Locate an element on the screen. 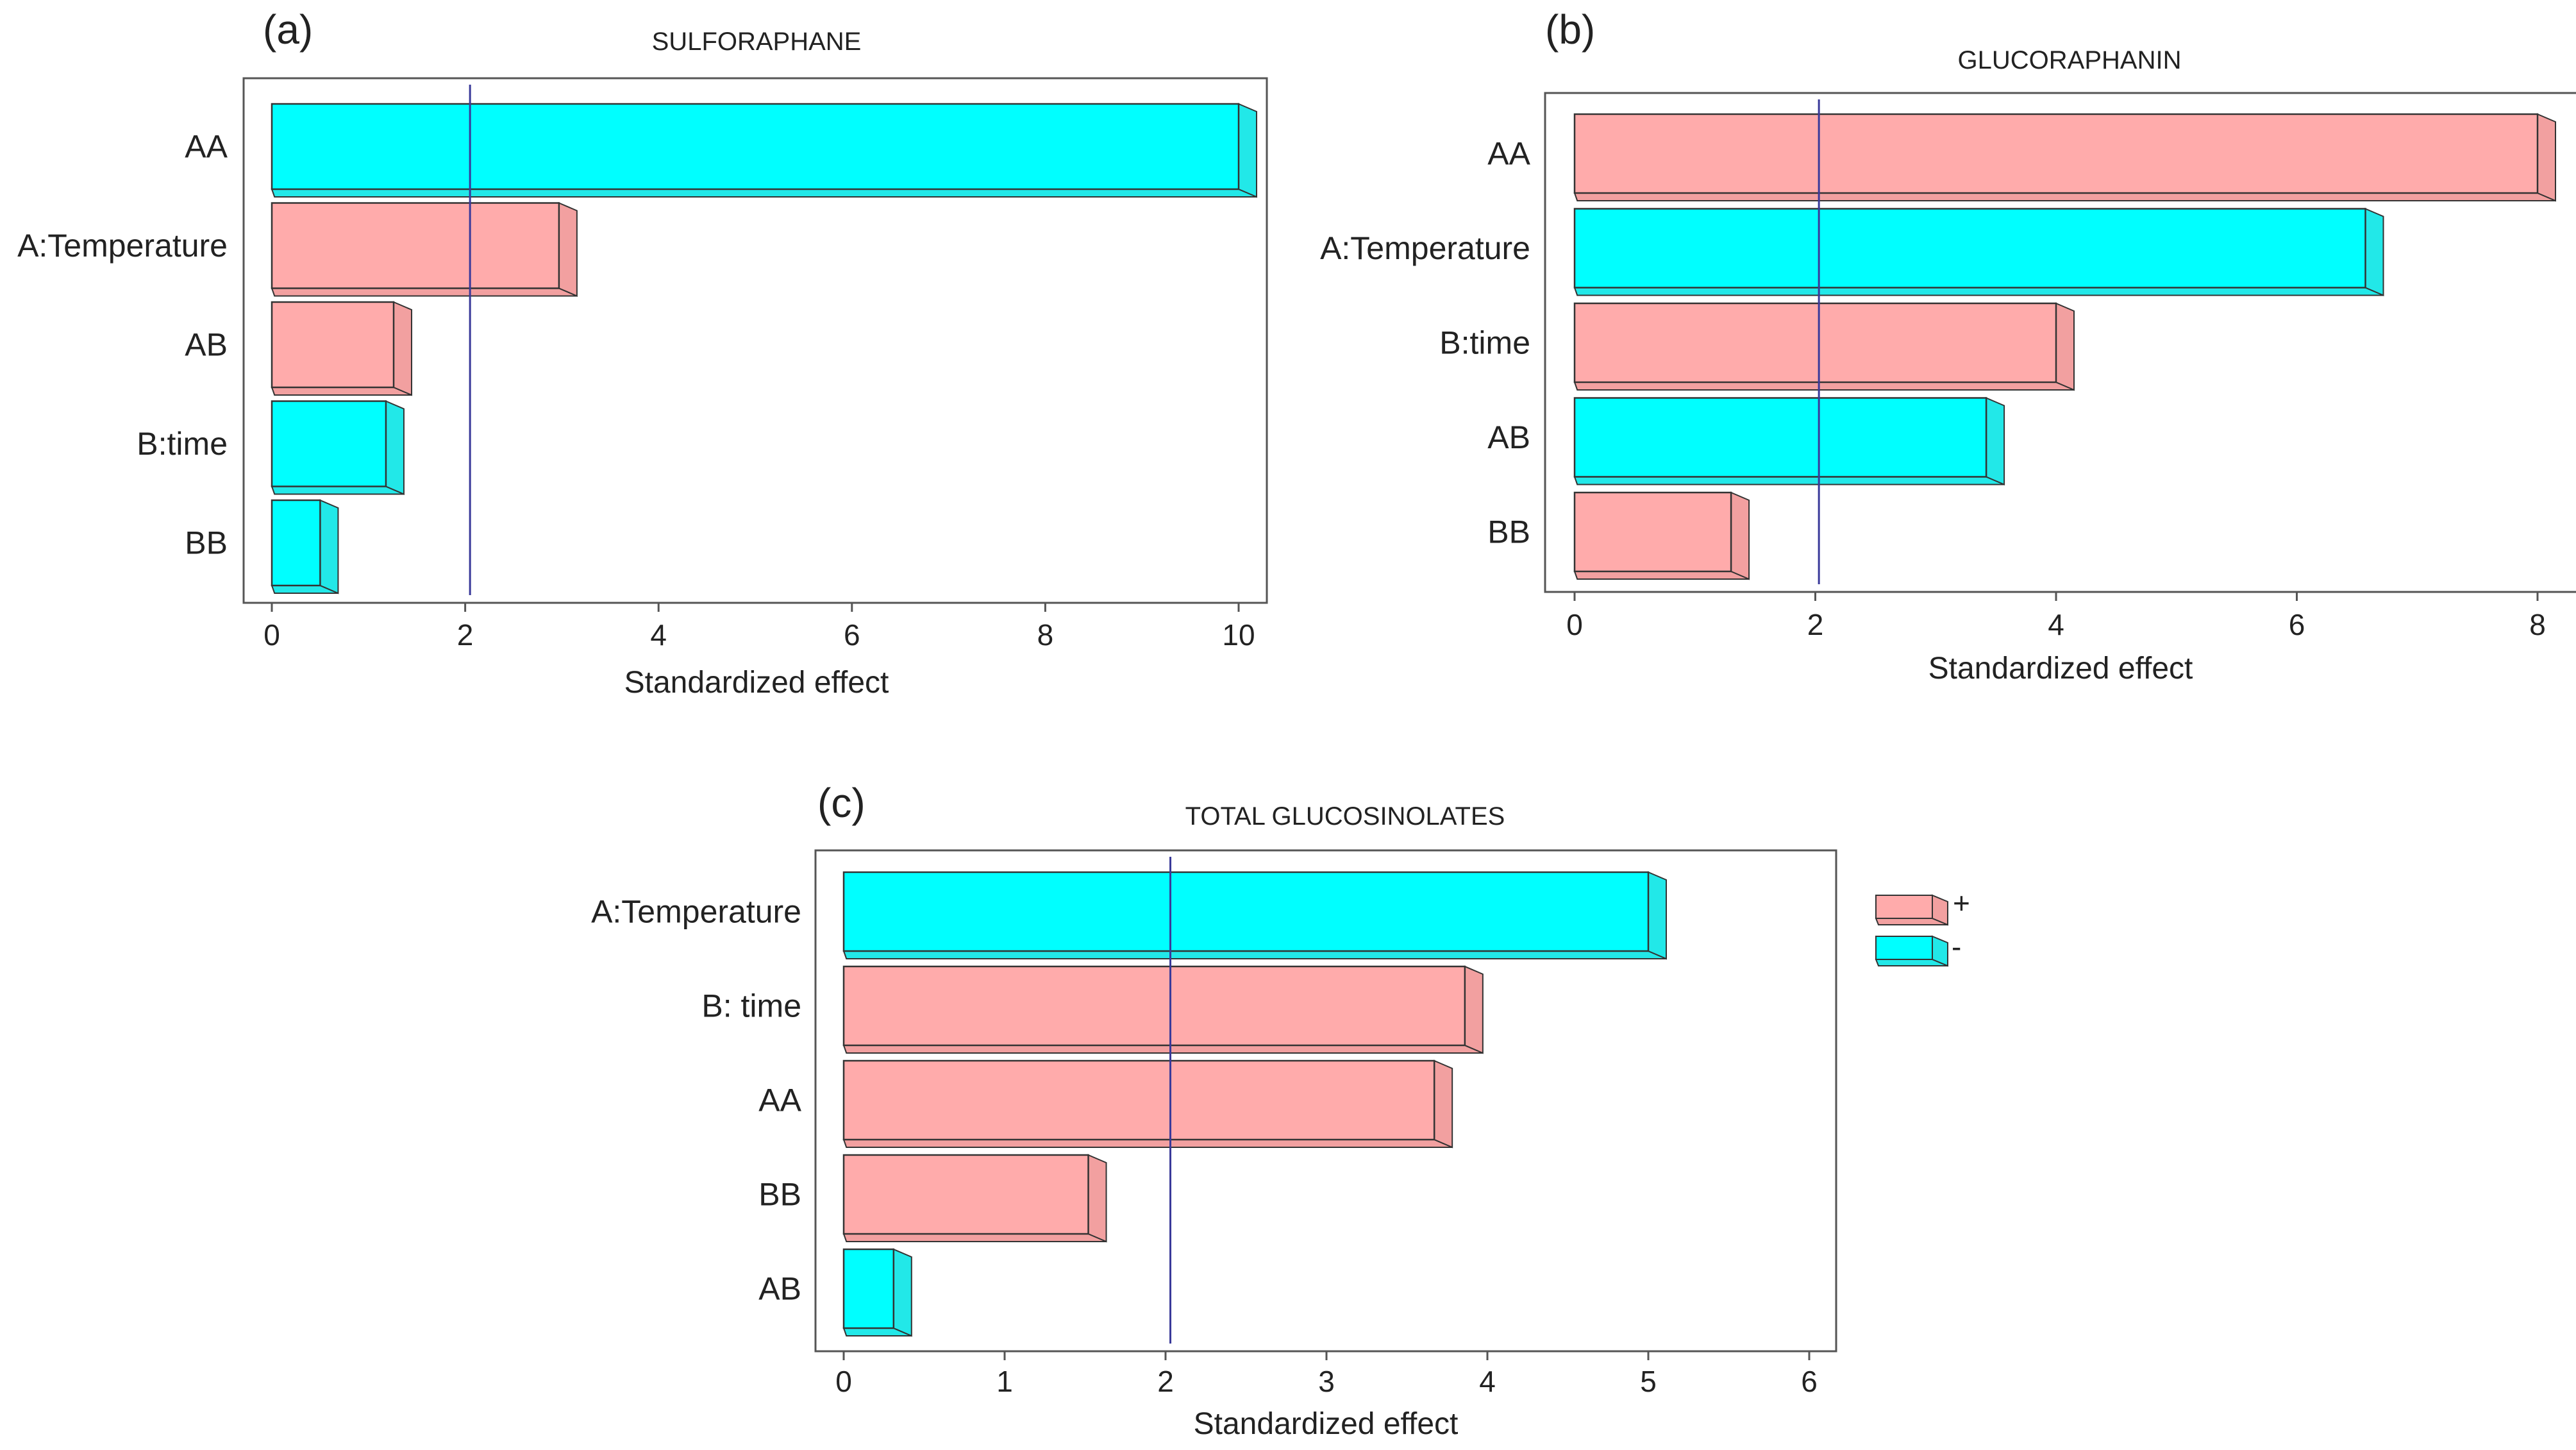  panel-letter: (b) is located at coordinates (1570, 30).